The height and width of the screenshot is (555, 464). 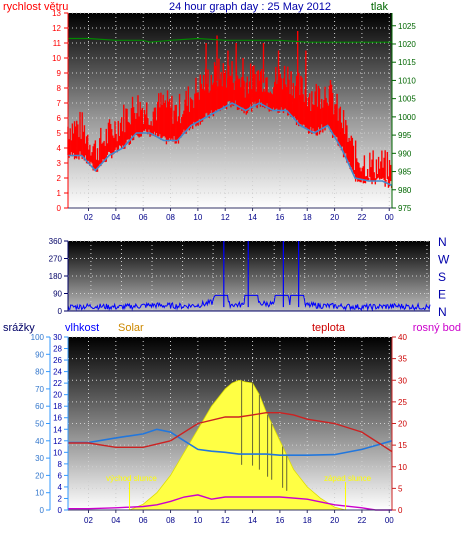 I want to click on panel-1-x-tick-label: 10, so click(x=197, y=217).